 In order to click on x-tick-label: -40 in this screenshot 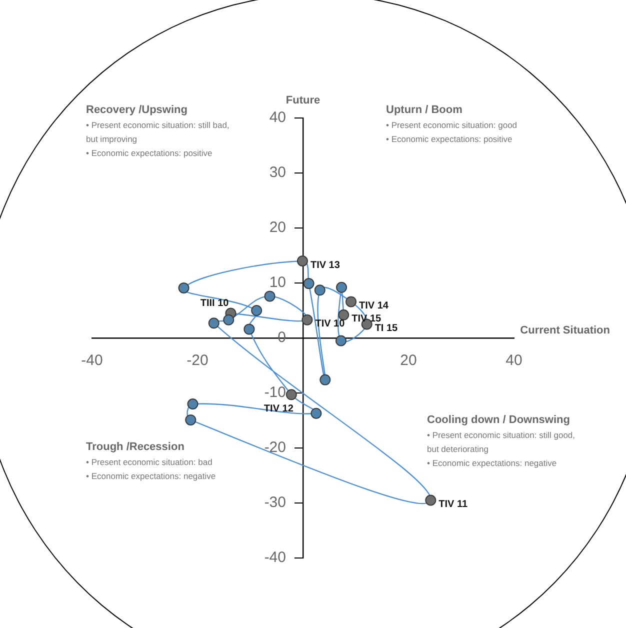, I will do `click(92, 361)`.